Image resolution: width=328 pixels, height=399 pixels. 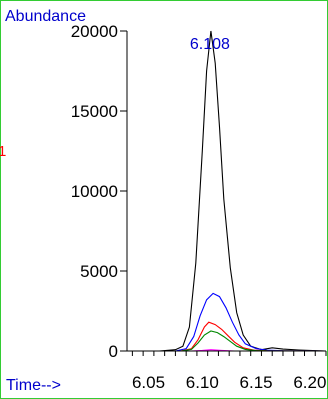 I want to click on y-tick-label: 15000, so click(x=94, y=111).